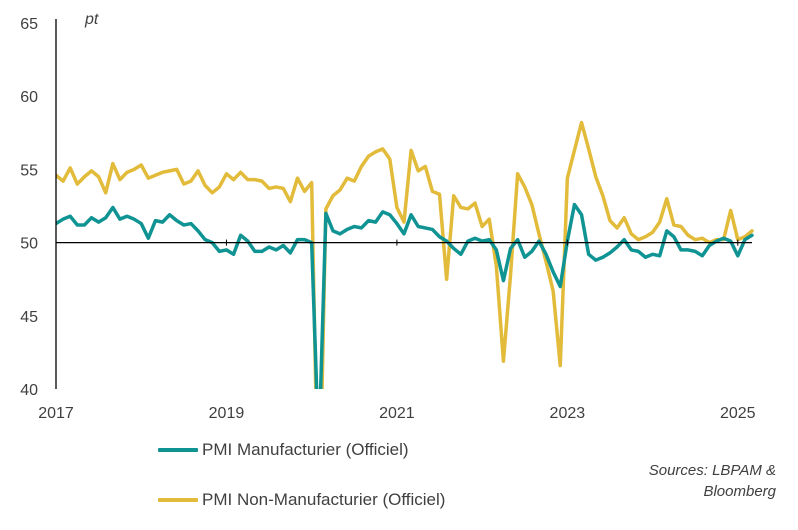 This screenshot has height=530, width=798. I want to click on x-tick-label: 2023, so click(568, 413).